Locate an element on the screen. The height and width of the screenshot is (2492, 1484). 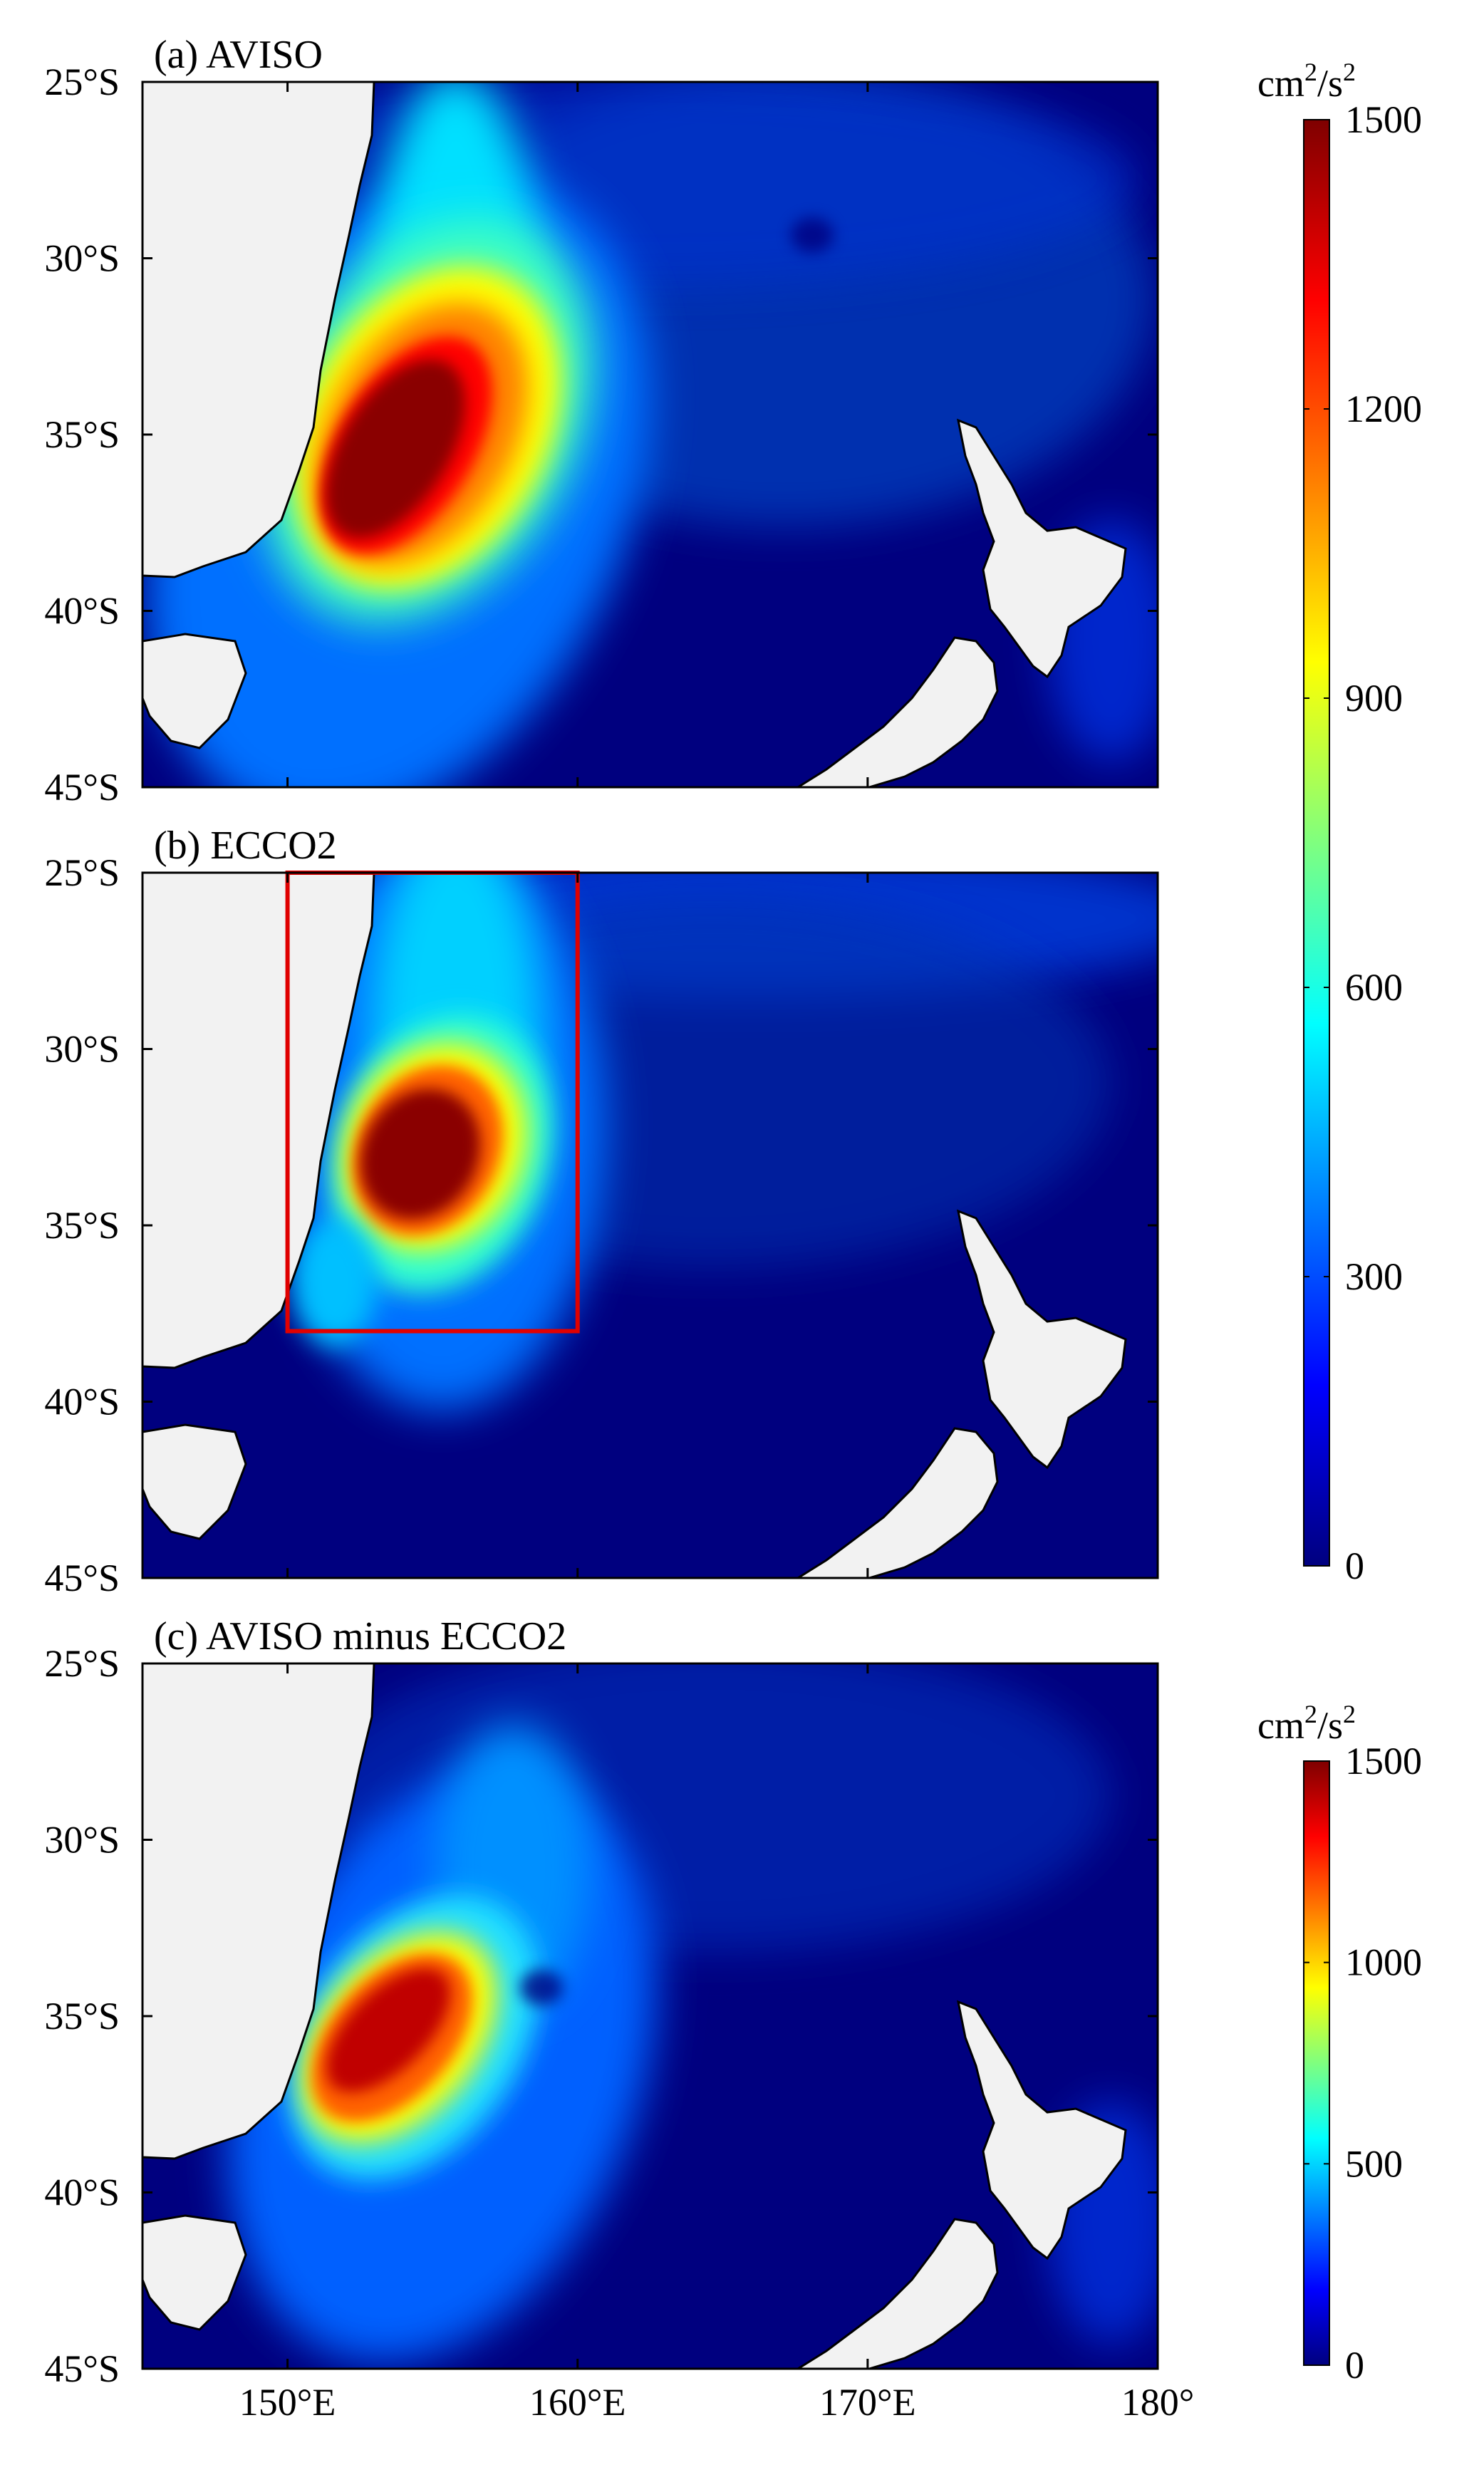
panel-b-land-tasmania is located at coordinates (194, 1481).